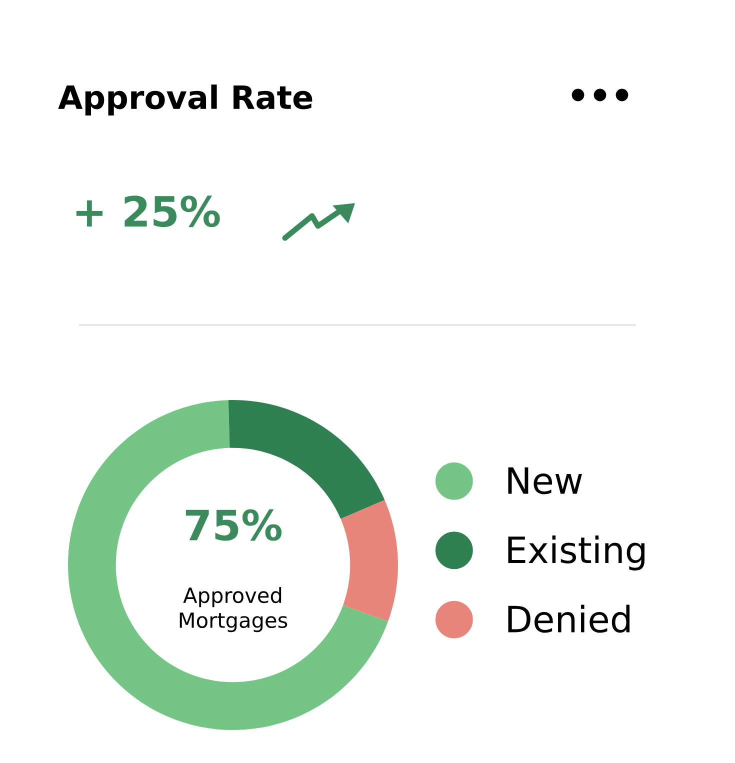  What do you see at coordinates (185, 100) in the screenshot?
I see `chart-title: Approval Rate` at bounding box center [185, 100].